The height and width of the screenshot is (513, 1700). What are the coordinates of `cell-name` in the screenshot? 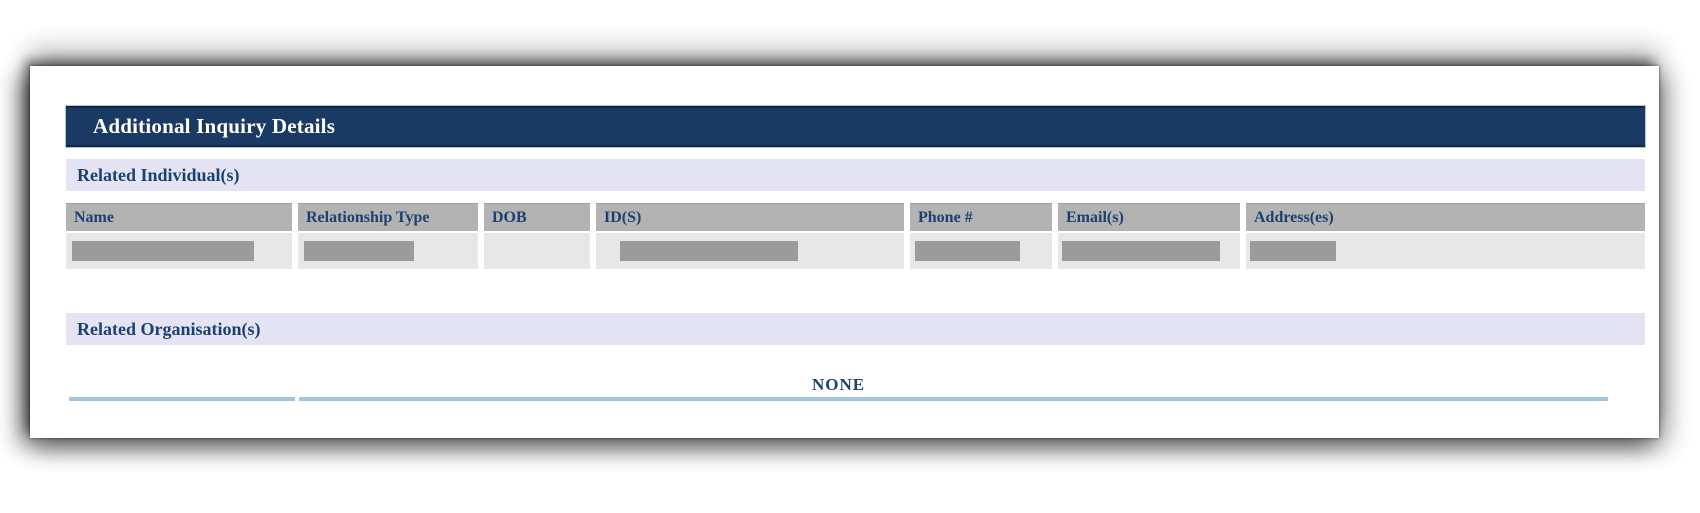 It's located at (179, 251).